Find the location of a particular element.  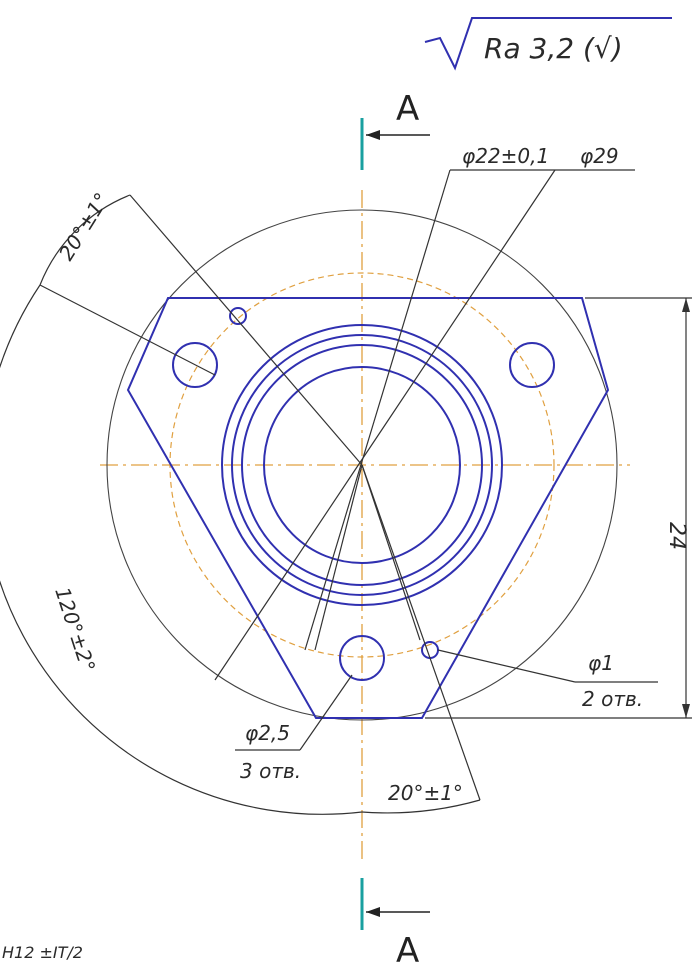

dim-d22: φ22±0,1 is located at coordinates (502, 157).